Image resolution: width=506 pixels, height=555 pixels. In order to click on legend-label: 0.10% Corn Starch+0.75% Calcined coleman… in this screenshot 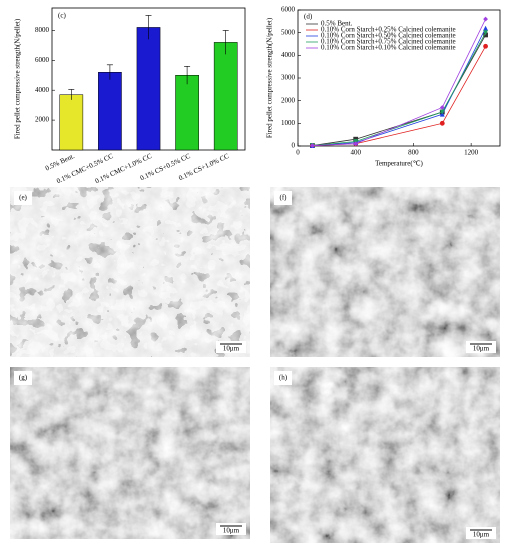, I will do `click(388, 42)`.